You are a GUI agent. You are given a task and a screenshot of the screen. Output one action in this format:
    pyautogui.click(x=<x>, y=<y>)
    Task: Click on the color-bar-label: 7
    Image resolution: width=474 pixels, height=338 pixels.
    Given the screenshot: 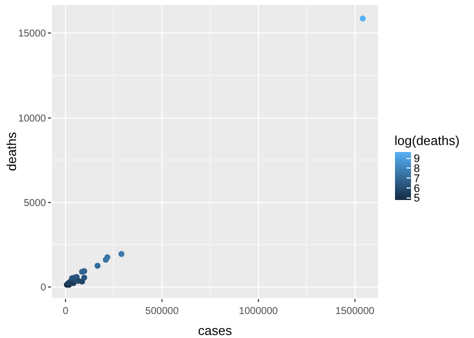 What is the action you would take?
    pyautogui.click(x=417, y=178)
    